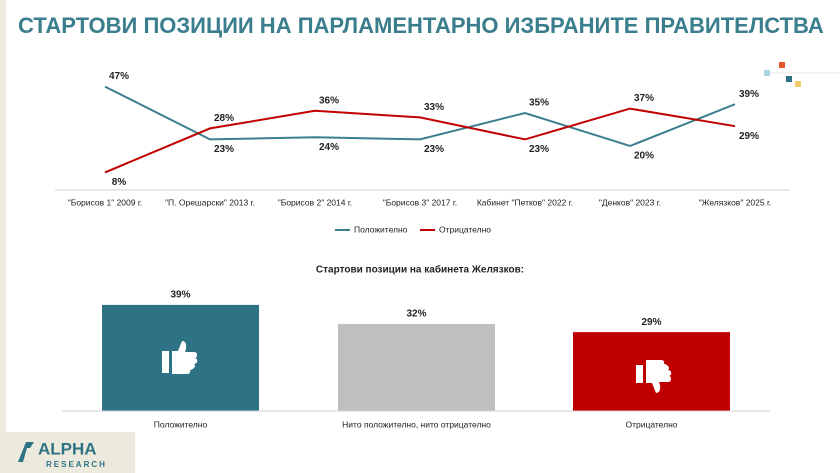 The width and height of the screenshot is (840, 473). What do you see at coordinates (465, 229) in the screenshot?
I see `legend-label: Отрицателно` at bounding box center [465, 229].